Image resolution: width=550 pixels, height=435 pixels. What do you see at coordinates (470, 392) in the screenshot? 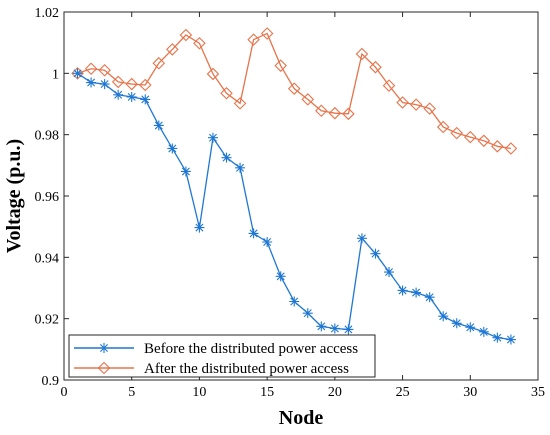
I see `x-tick-label: 30` at bounding box center [470, 392].